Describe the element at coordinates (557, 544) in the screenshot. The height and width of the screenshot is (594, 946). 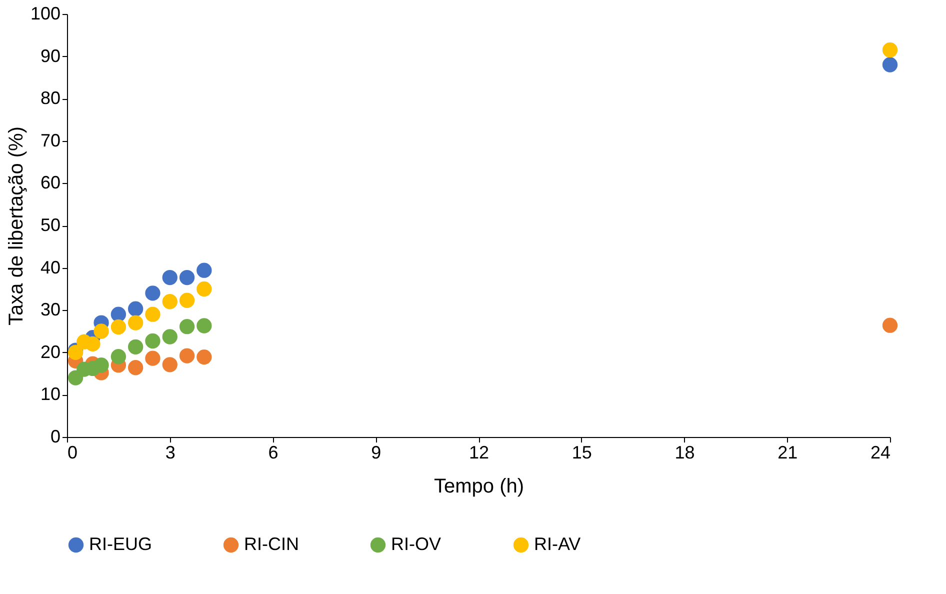
I see `legend-label: RI-AV` at that location.